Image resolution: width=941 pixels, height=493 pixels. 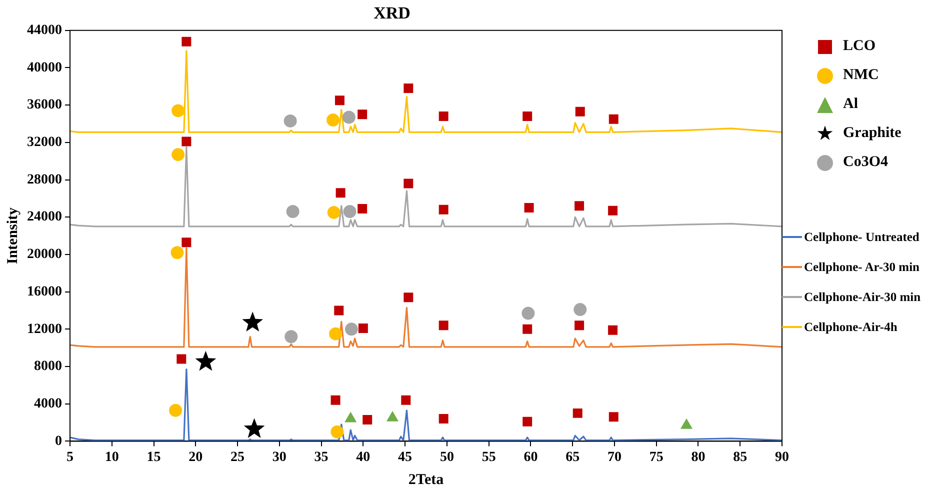 I want to click on x-tick-label: 20, so click(x=195, y=458).